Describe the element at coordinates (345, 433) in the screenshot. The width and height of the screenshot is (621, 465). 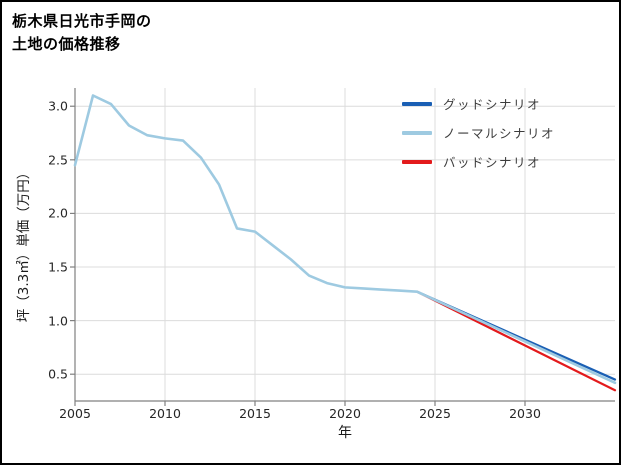
I see `x-axis-label: 年` at that location.